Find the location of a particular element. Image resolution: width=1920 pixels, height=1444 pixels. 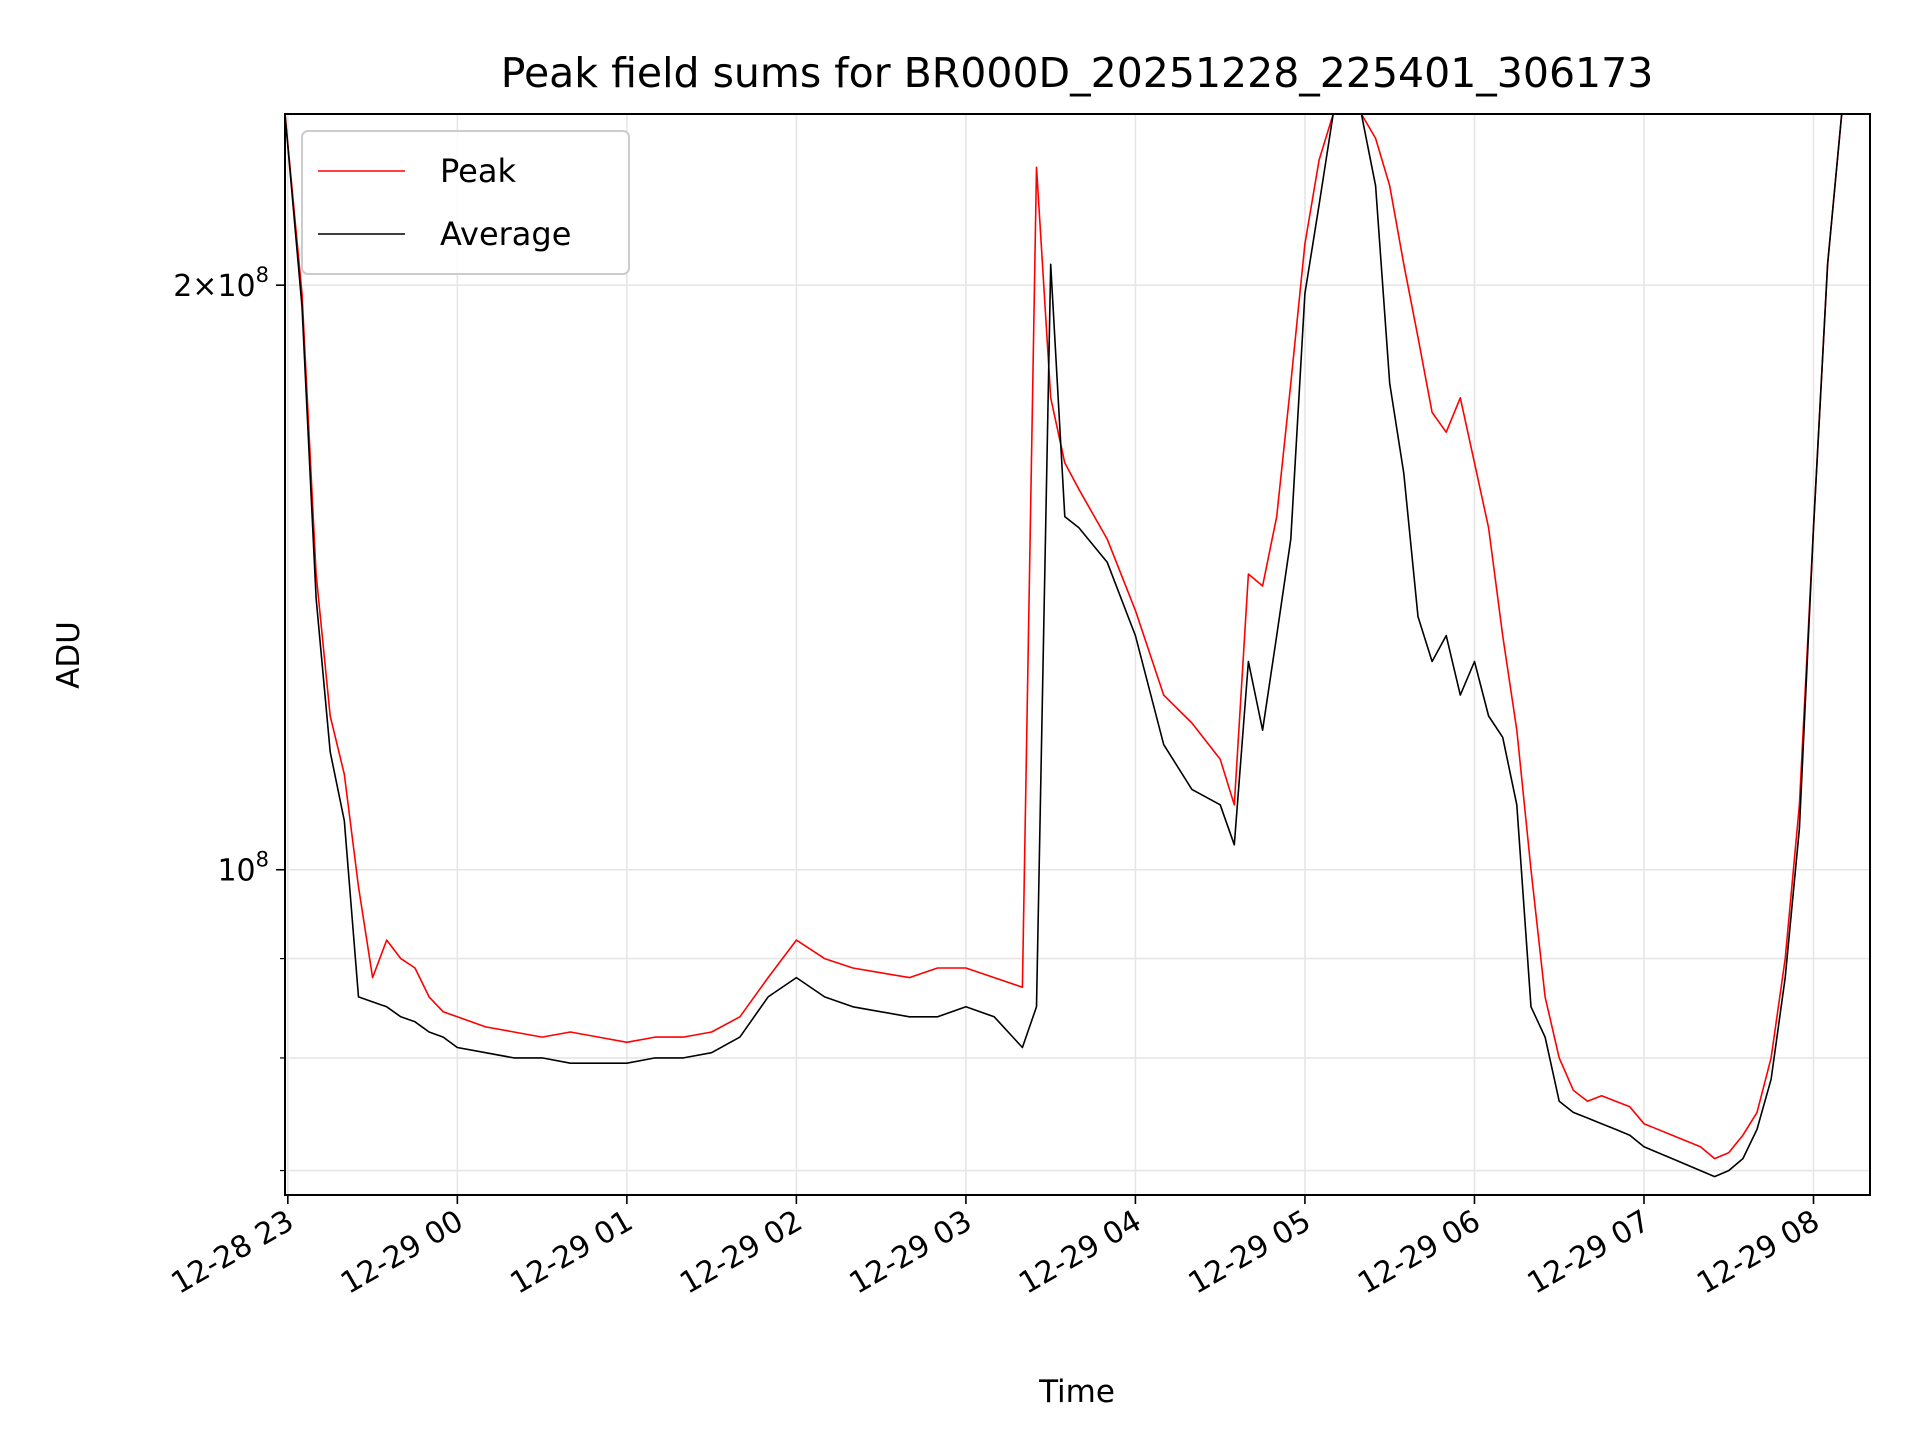

legend-box is located at coordinates (465, 202).